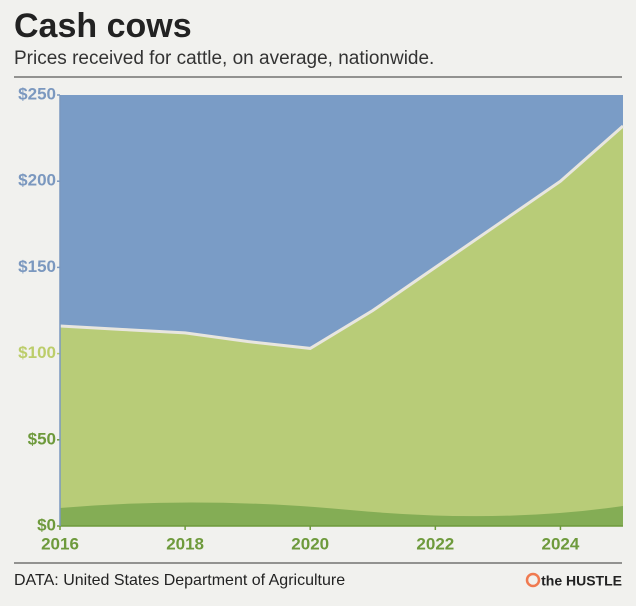 This screenshot has height=606, width=636. Describe the element at coordinates (533, 580) in the screenshot. I see `logo-icon` at that location.